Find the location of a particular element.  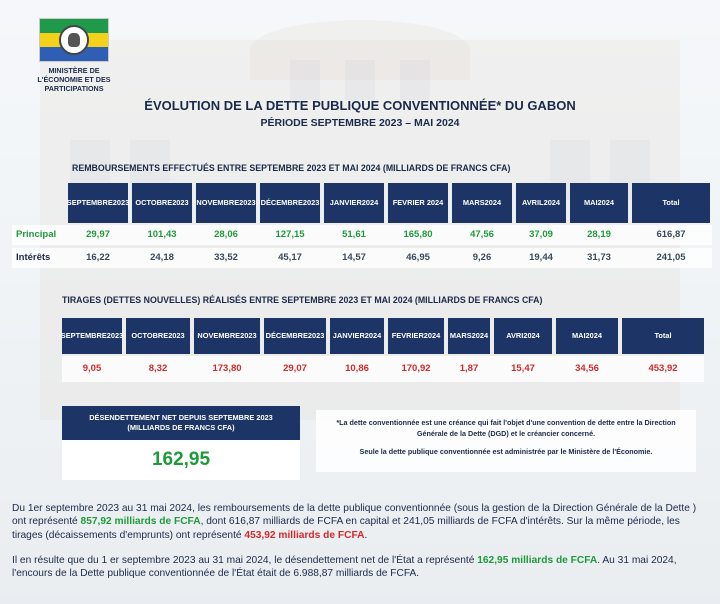

table-cell: 34,56 is located at coordinates (587, 368).